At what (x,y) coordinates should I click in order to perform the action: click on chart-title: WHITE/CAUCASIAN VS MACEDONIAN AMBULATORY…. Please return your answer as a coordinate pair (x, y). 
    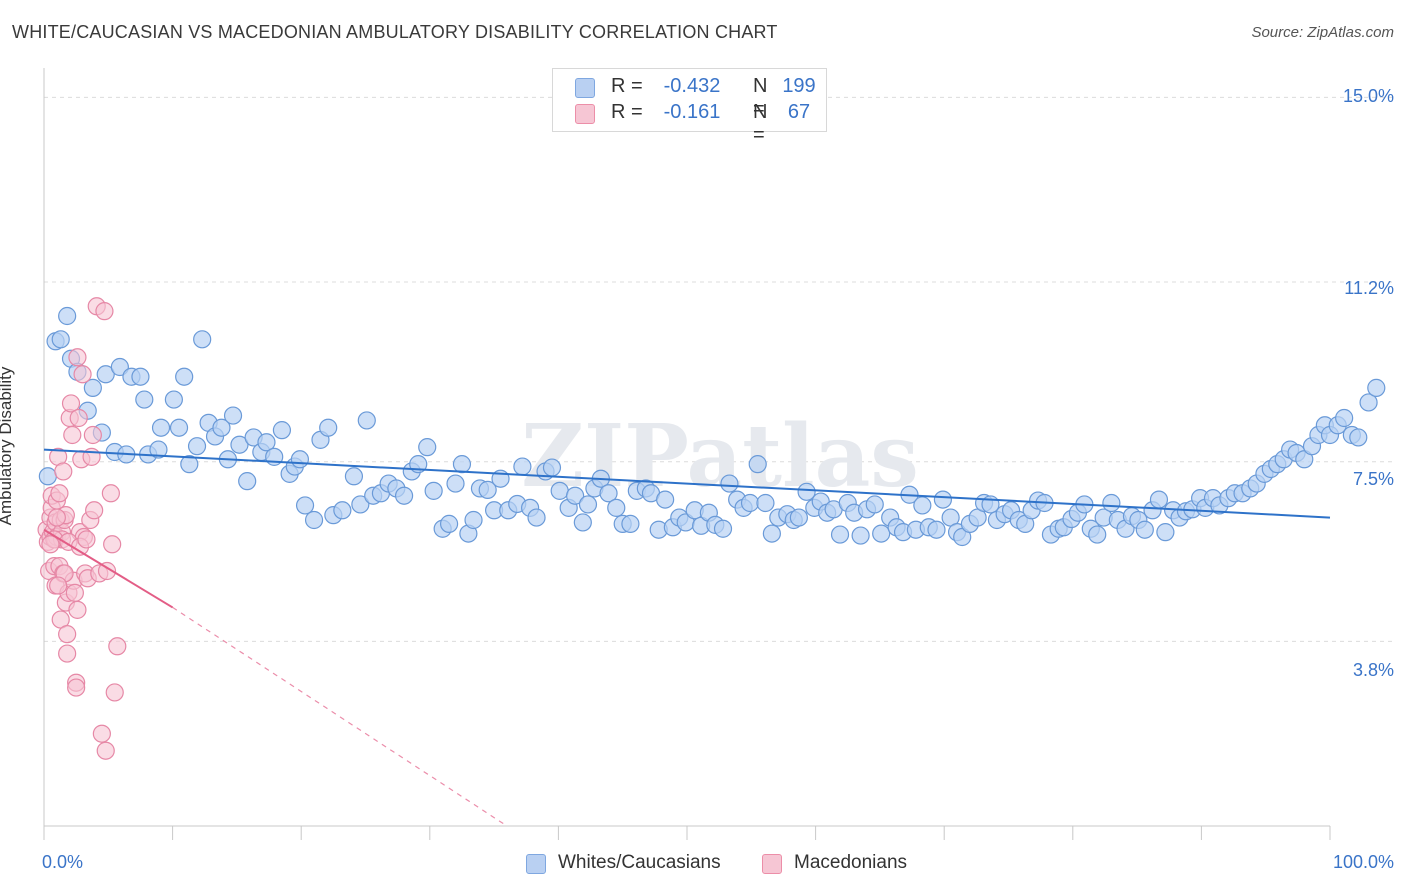
    Looking at the image, I should click on (395, 32).